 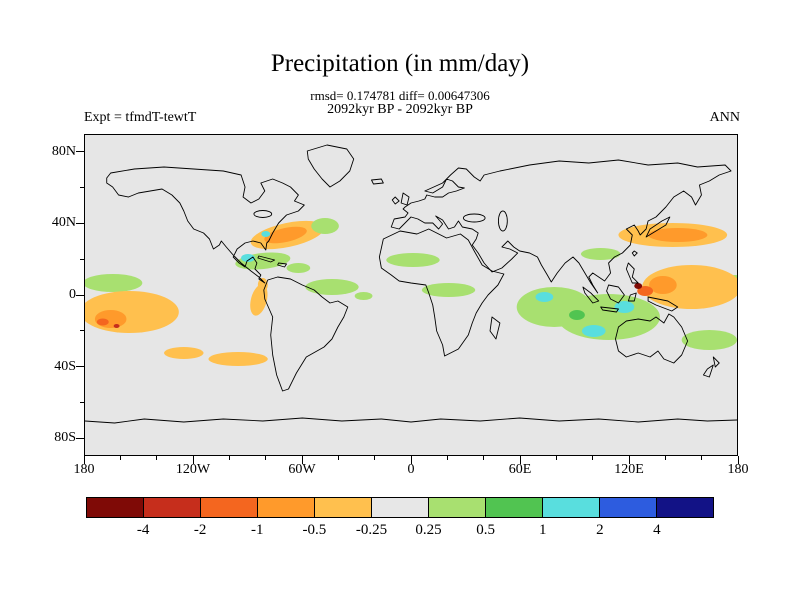 I want to click on colorbar-tick-label: 0.5, so click(x=485, y=530).